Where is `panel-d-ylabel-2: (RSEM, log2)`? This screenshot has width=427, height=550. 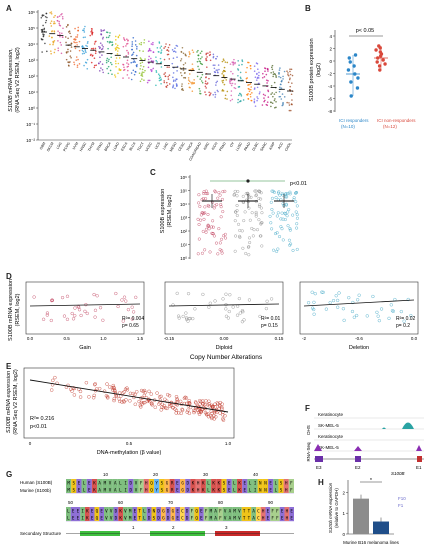 panel-d-ylabel-2: (RSEM, log2) is located at coordinates (18, 309).